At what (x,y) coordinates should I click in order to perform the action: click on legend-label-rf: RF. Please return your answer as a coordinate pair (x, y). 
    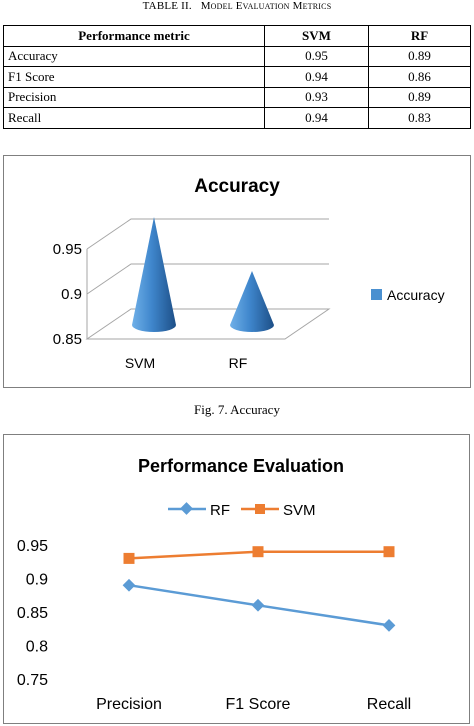
    Looking at the image, I should click on (220, 510).